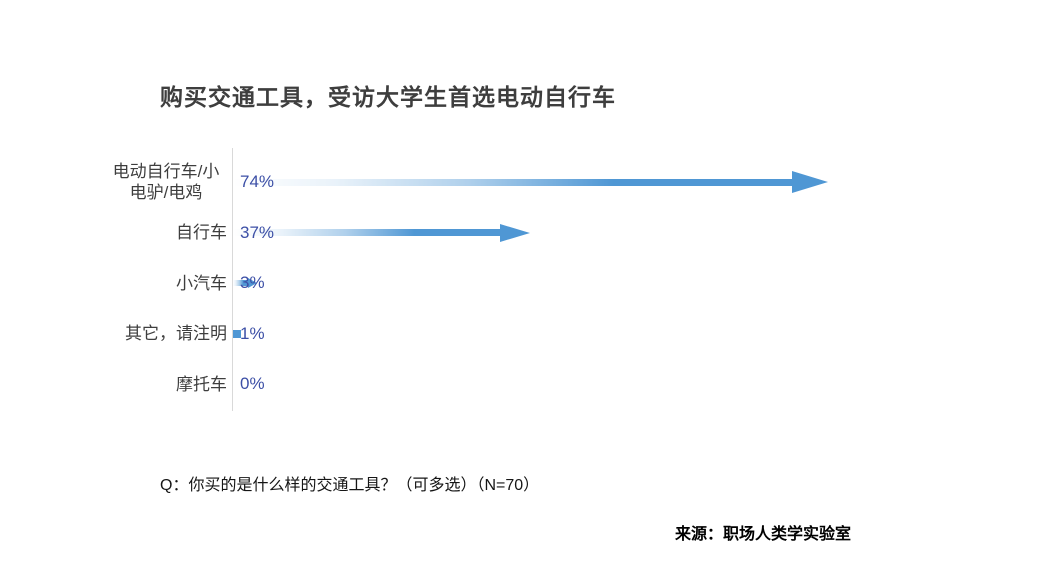  Describe the element at coordinates (644, 283) in the screenshot. I see `bar-area: 3%` at that location.